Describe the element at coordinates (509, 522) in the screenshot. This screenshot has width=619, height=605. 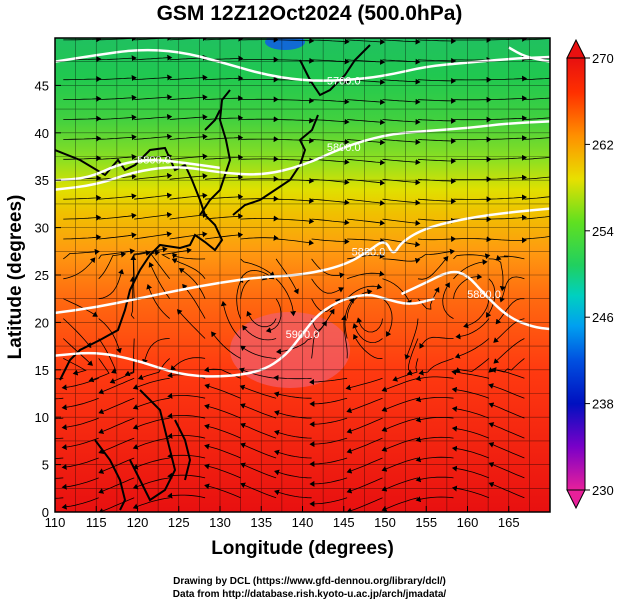
I see `x-tick-label: 165` at that location.